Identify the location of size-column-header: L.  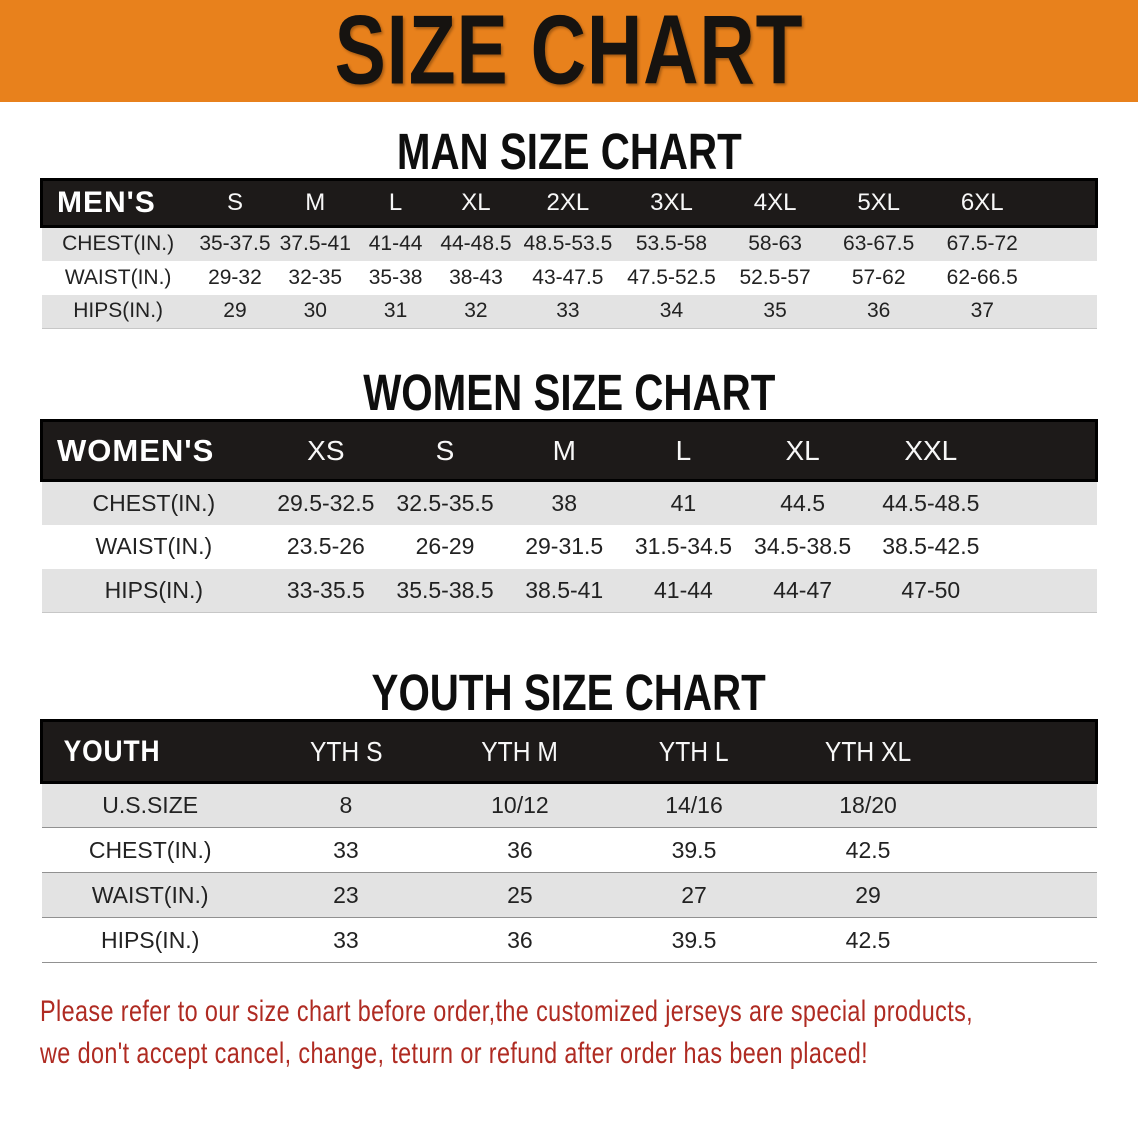
(395, 203).